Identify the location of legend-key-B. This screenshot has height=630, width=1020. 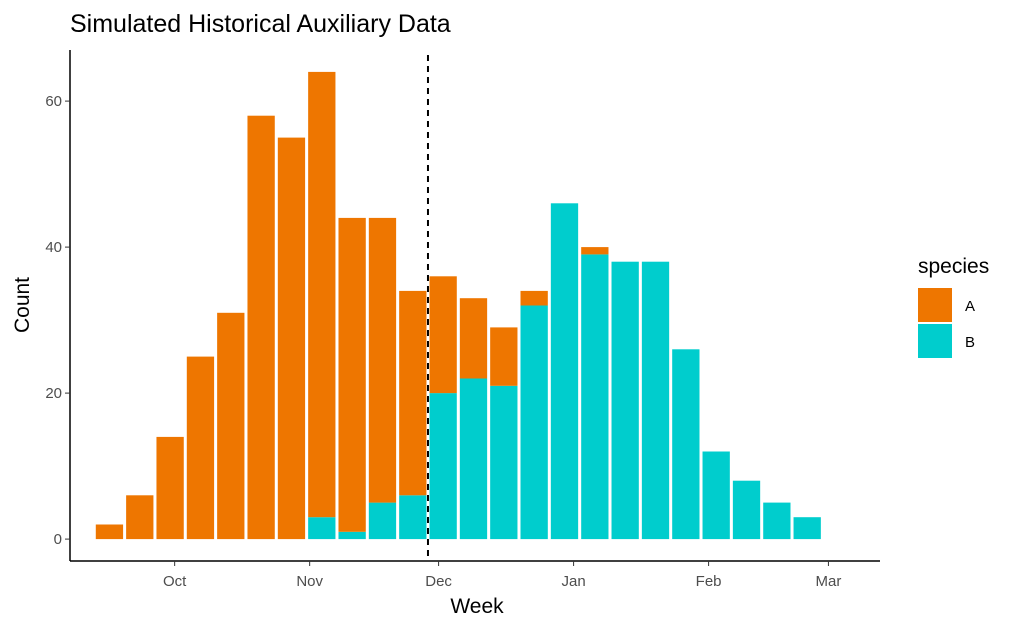
(935, 341).